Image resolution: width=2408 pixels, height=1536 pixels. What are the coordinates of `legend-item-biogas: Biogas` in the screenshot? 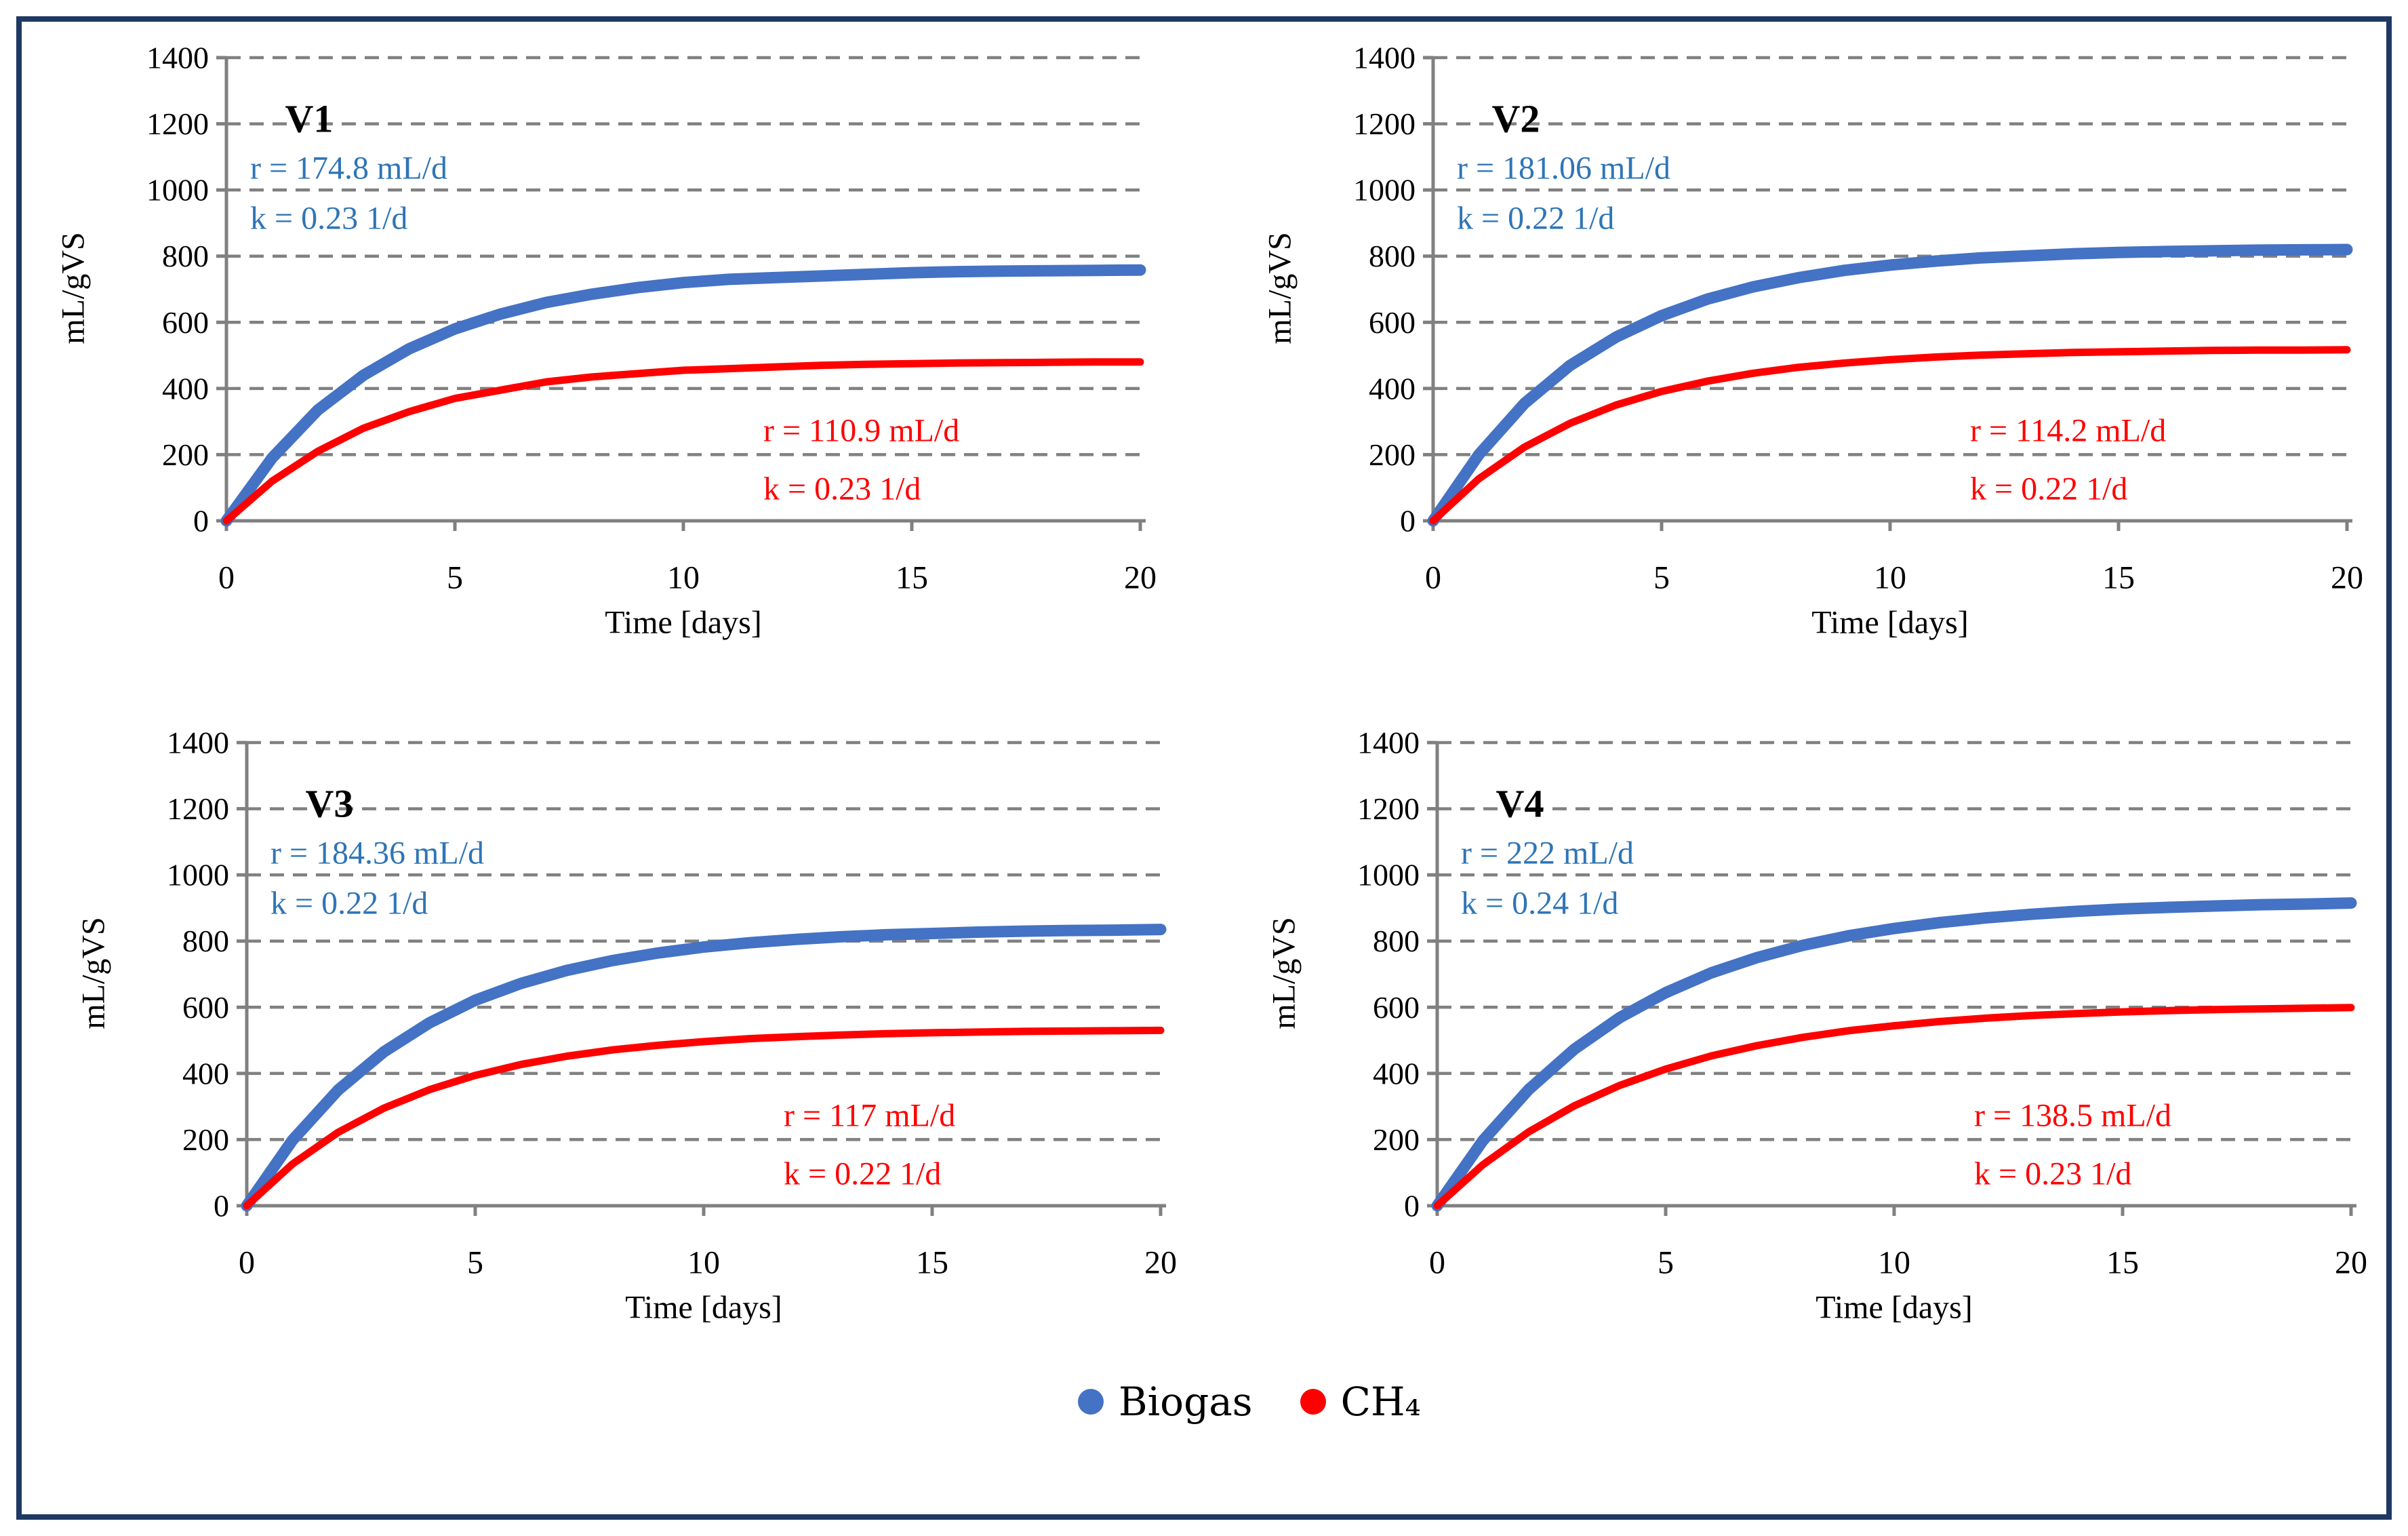 It's located at (1165, 1401).